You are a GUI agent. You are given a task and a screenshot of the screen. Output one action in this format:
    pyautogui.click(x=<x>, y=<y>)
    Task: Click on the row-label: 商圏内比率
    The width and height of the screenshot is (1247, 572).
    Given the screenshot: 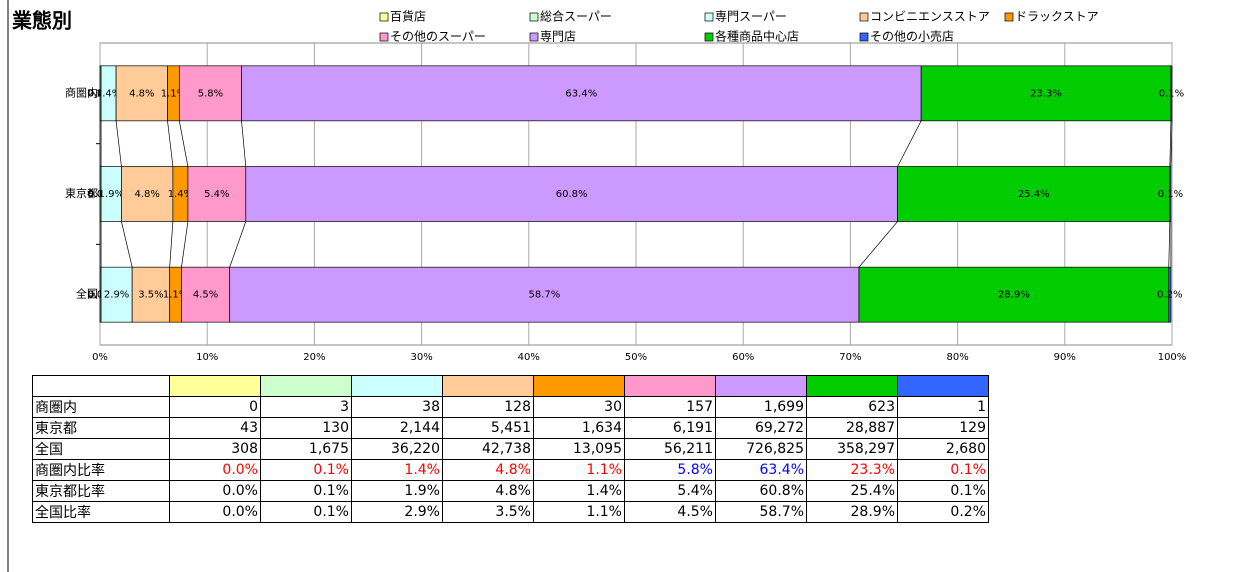 What is the action you would take?
    pyautogui.click(x=101, y=470)
    